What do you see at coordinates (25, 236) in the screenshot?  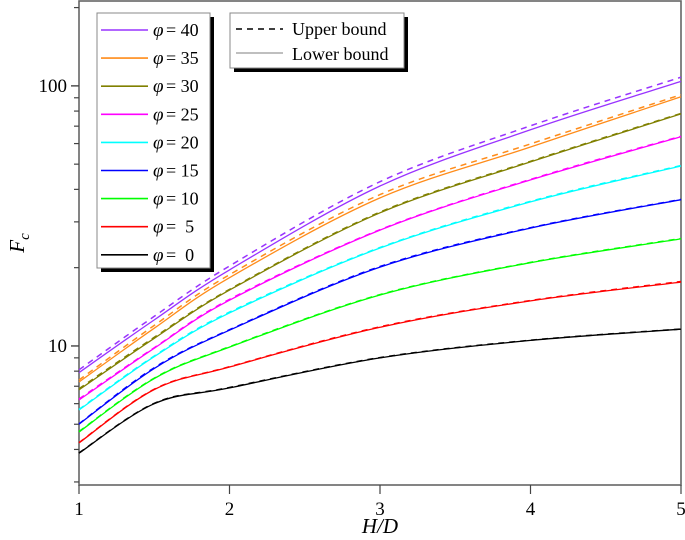 I see `y-axis-title-sub: c` at bounding box center [25, 236].